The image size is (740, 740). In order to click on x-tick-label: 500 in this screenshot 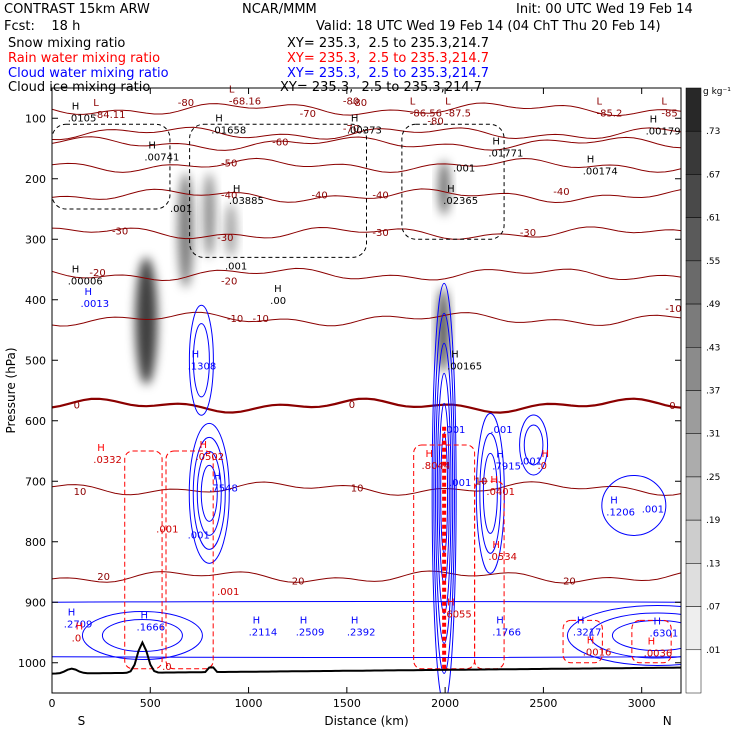, I will do `click(150, 703)`.